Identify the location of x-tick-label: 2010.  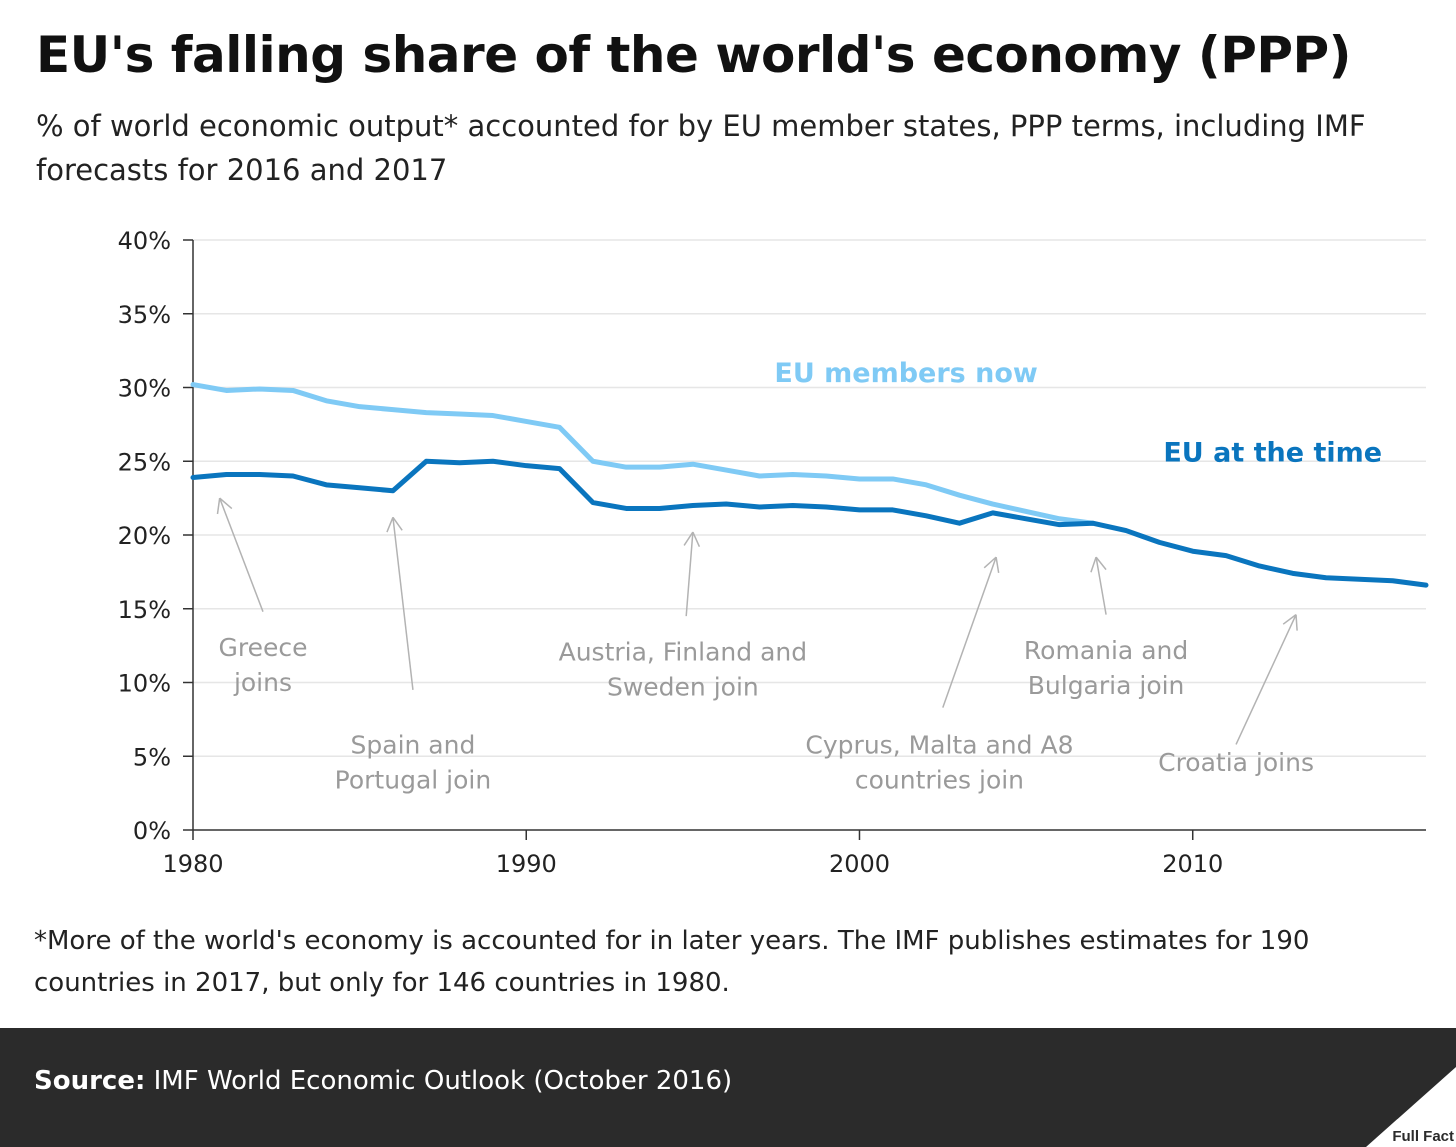
(1192, 864).